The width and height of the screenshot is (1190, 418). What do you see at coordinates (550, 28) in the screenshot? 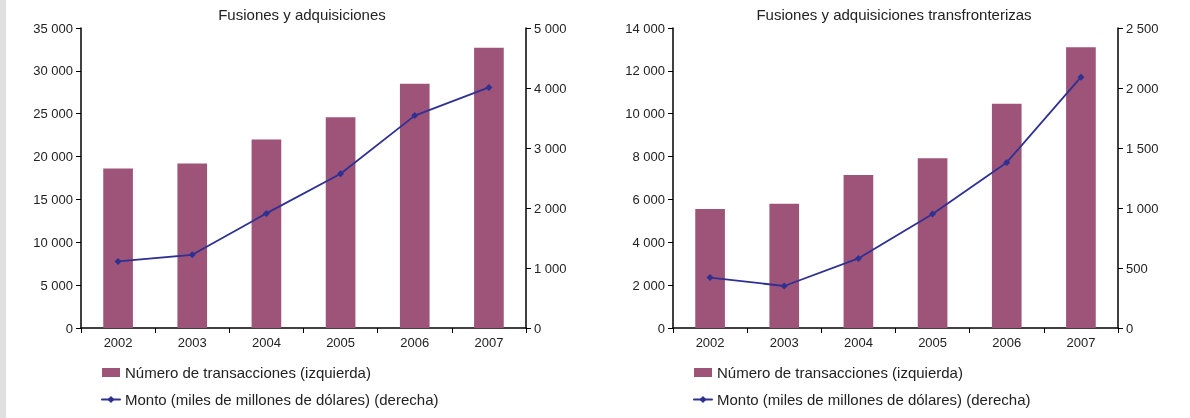
I see `y2-tick-label: 5 000` at bounding box center [550, 28].